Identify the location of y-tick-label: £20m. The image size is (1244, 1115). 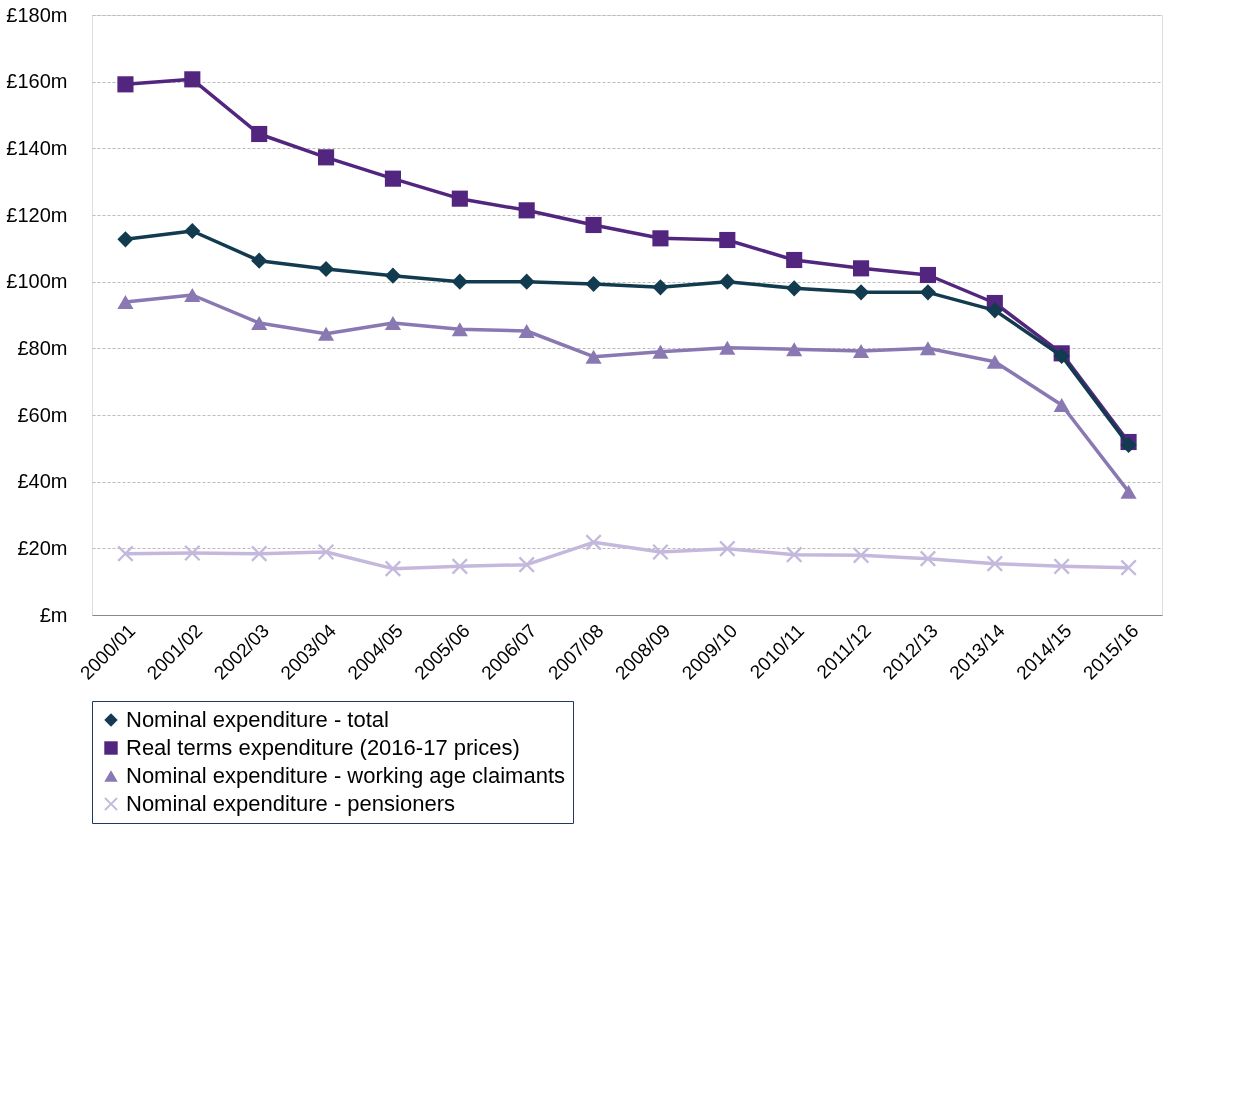
(42, 547).